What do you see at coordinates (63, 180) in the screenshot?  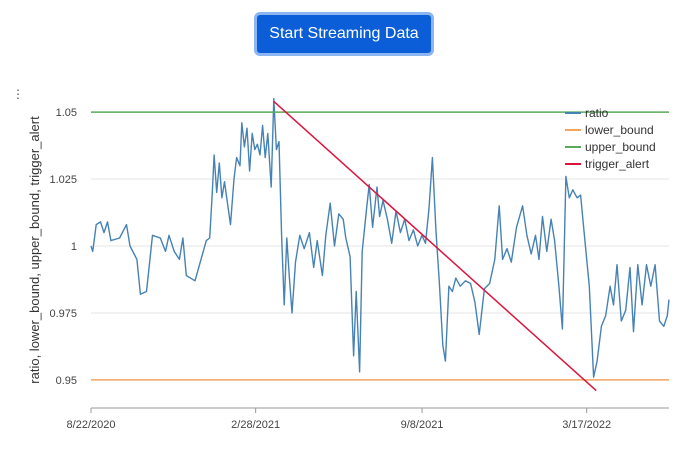 I see `y-tick-label: 1.025` at bounding box center [63, 180].